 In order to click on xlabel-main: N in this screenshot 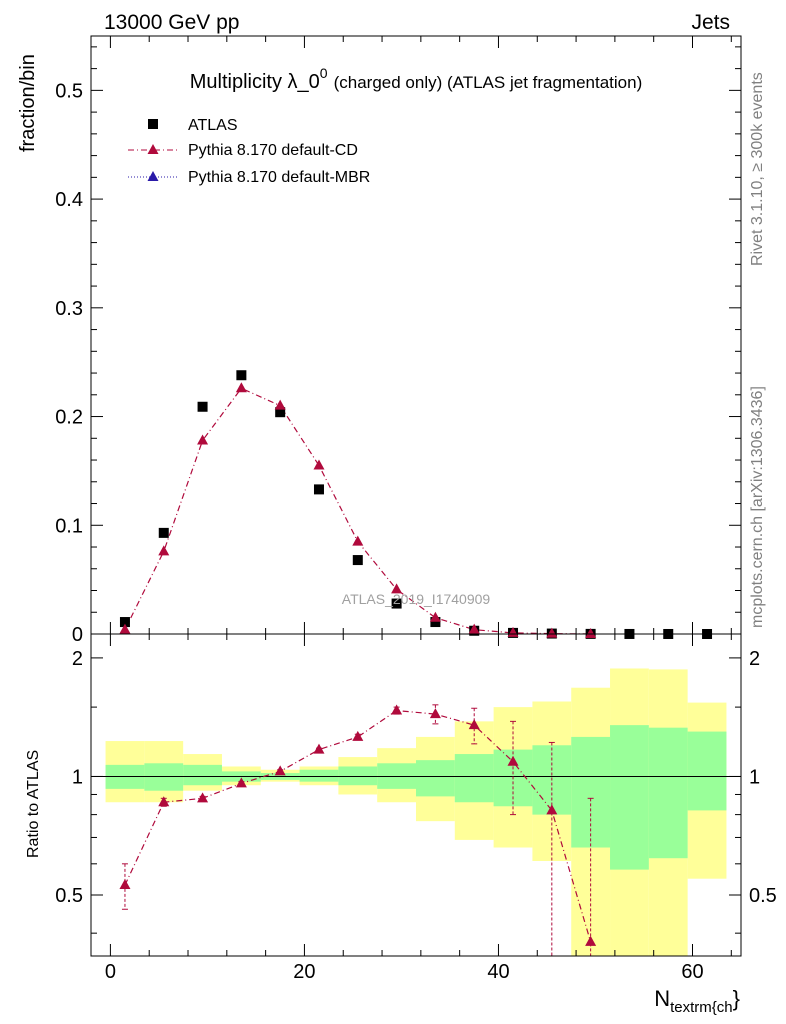, I will do `click(662, 998)`.